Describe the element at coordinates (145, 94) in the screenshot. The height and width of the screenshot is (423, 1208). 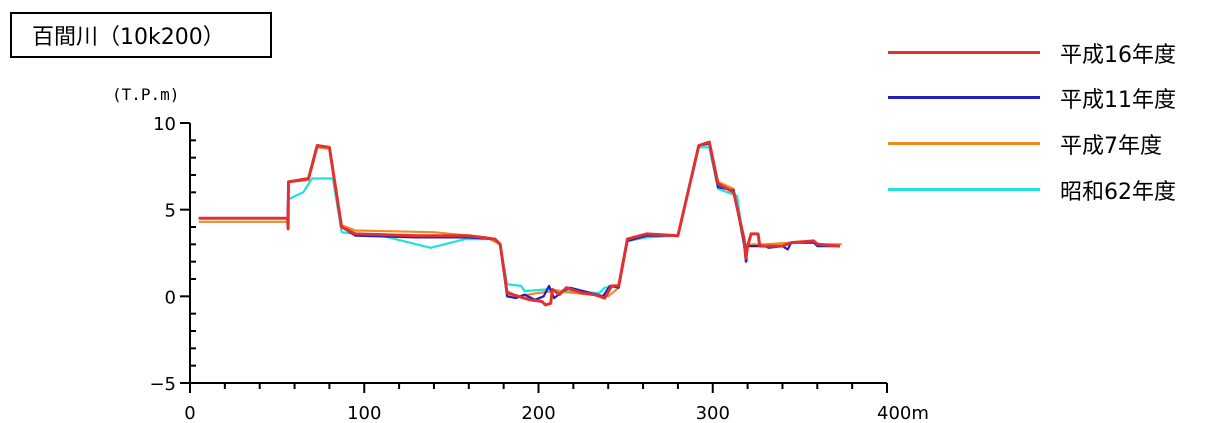
I see `y-unit-label: (T.P.m)` at that location.